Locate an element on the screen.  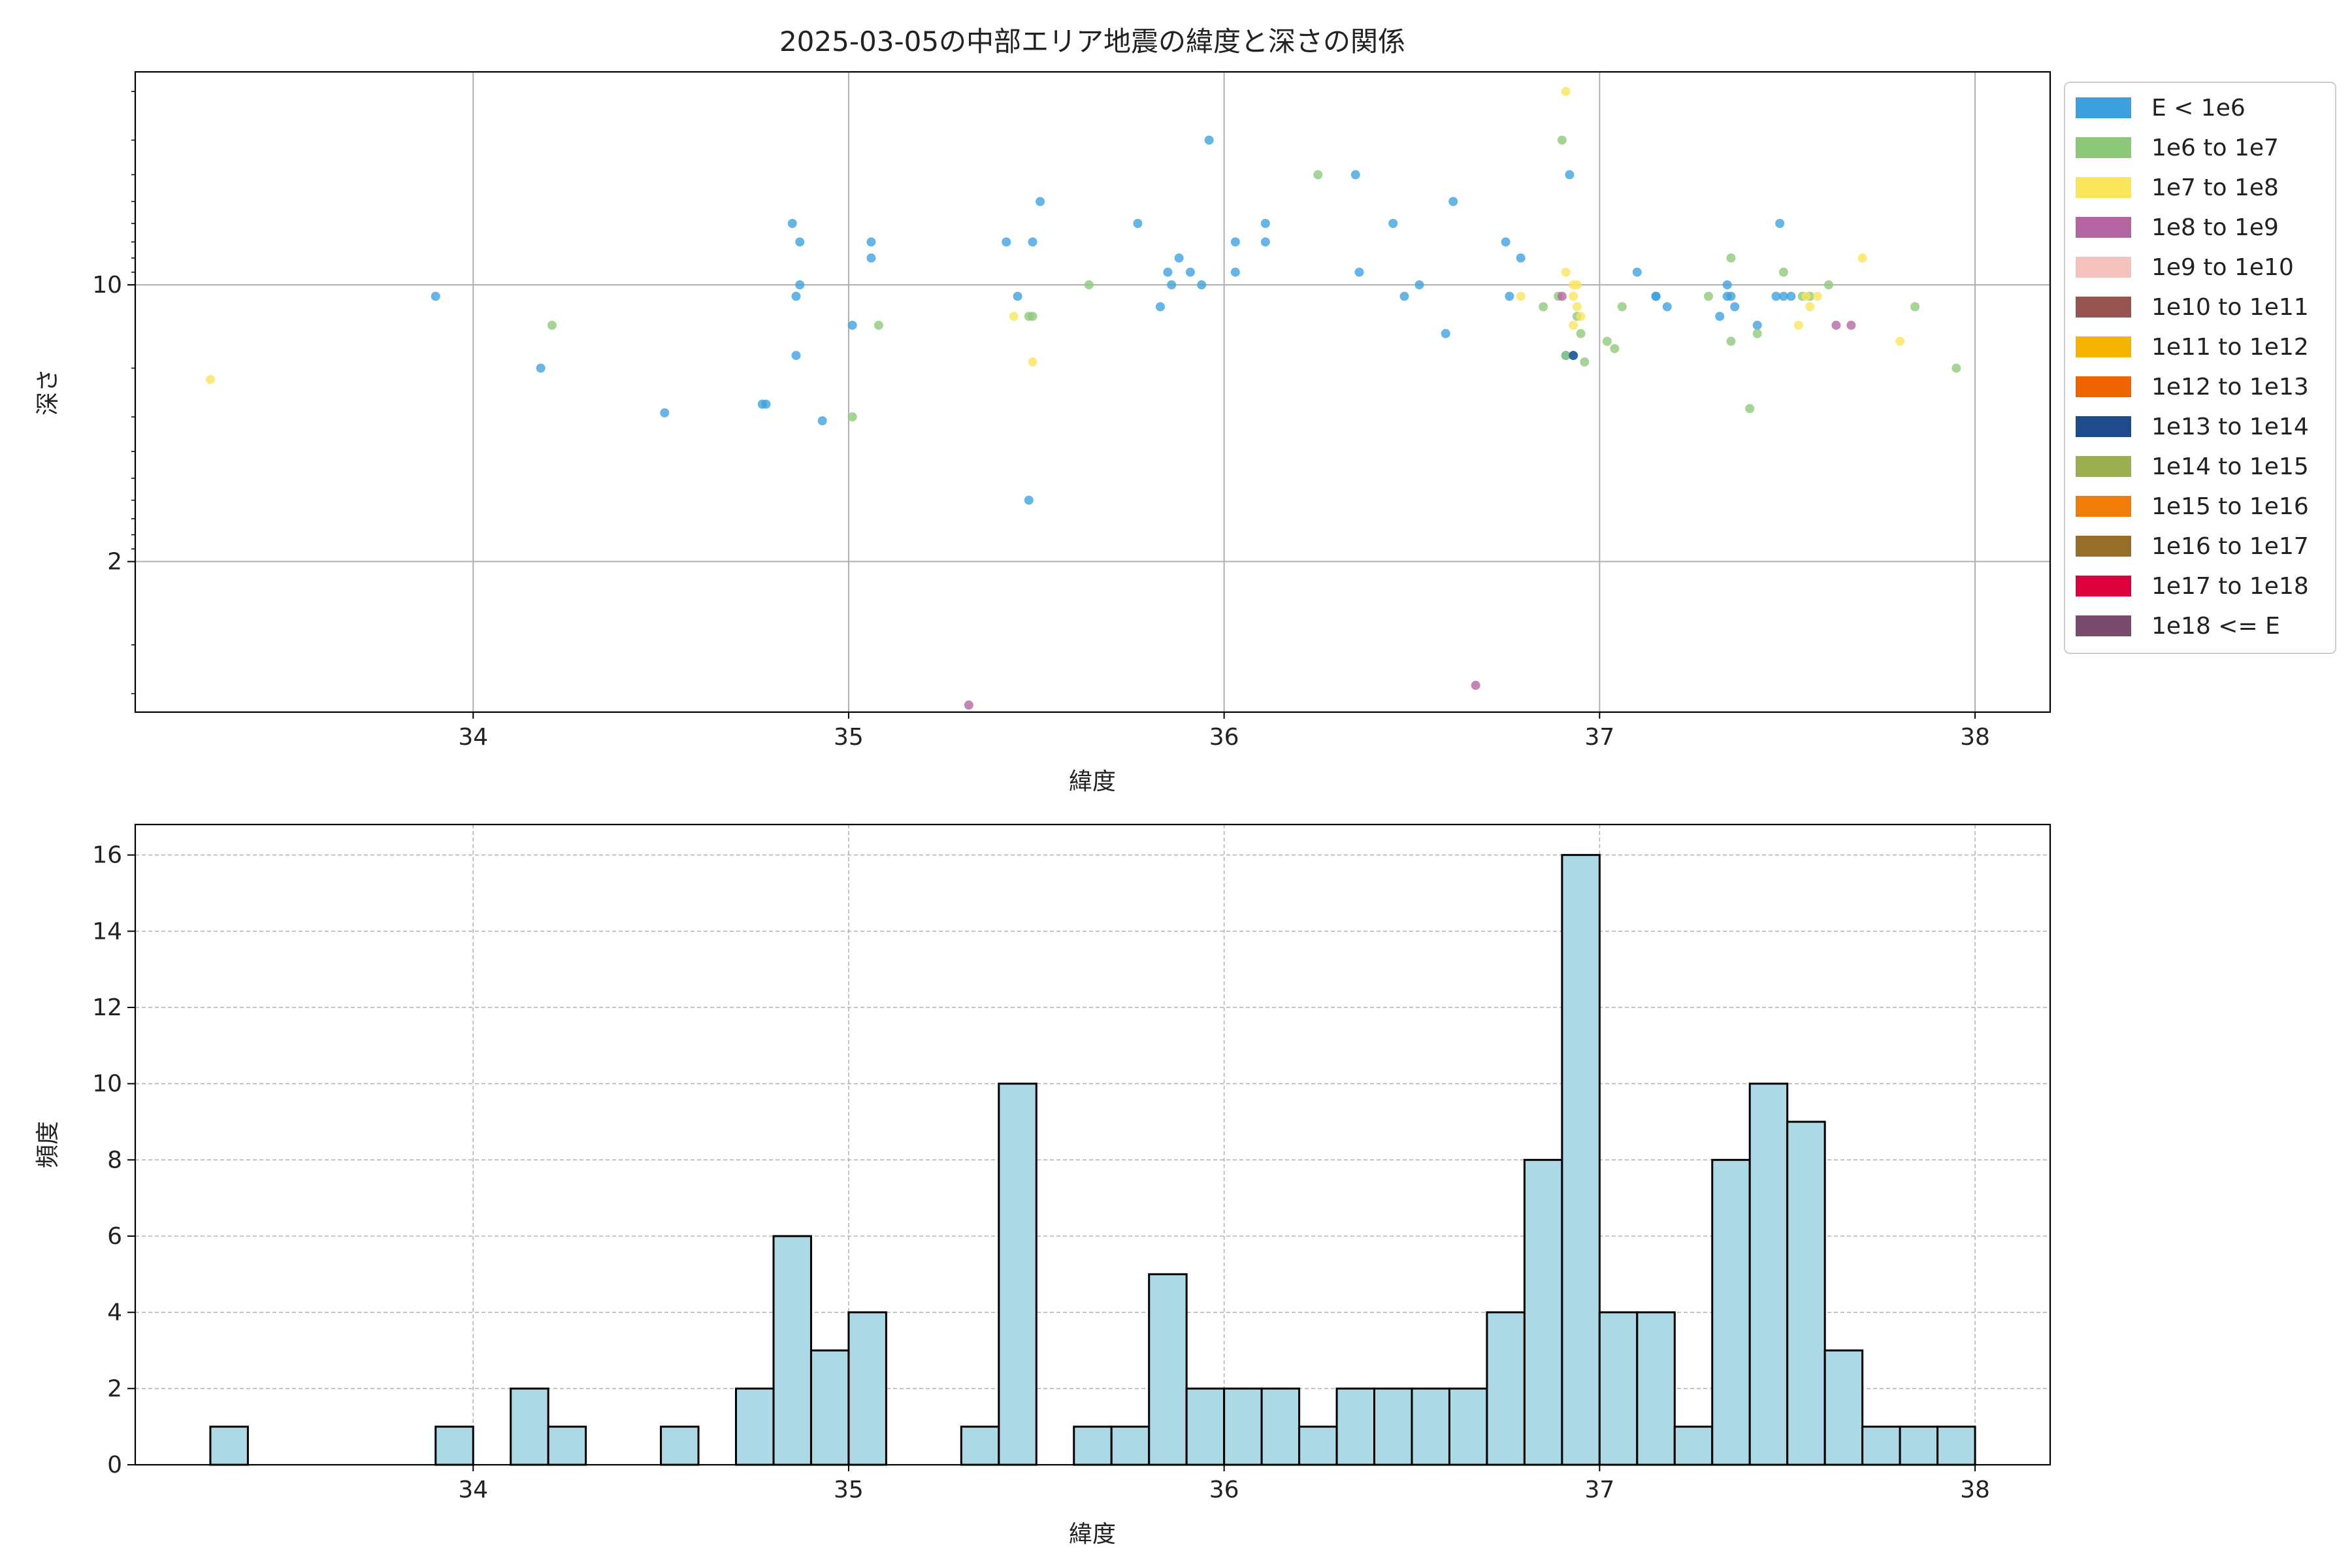
legend-frame is located at coordinates (2200, 368).